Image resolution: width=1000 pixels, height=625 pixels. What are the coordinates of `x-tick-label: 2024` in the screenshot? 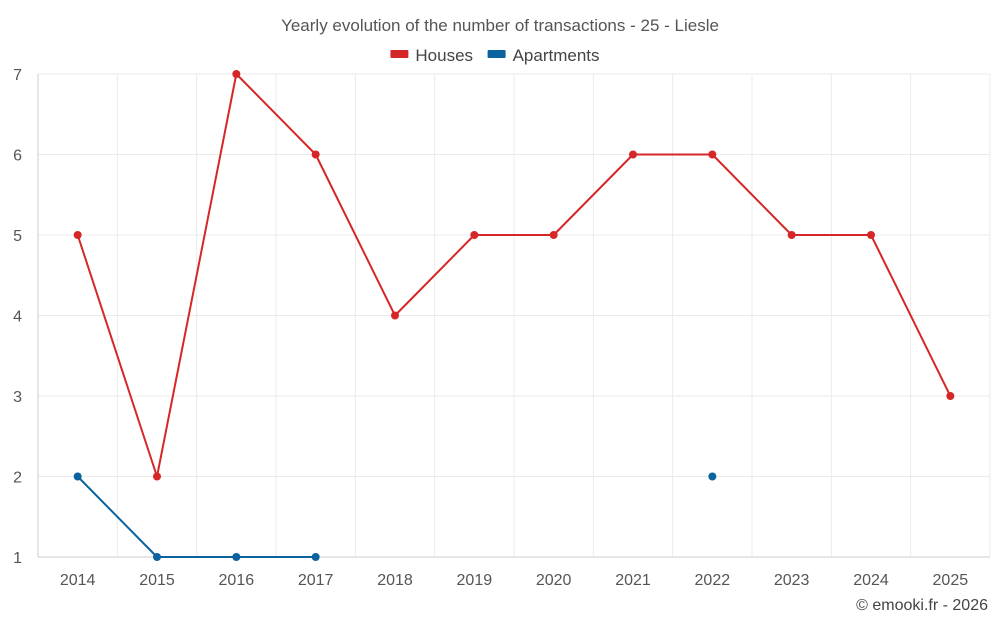 It's located at (871, 580).